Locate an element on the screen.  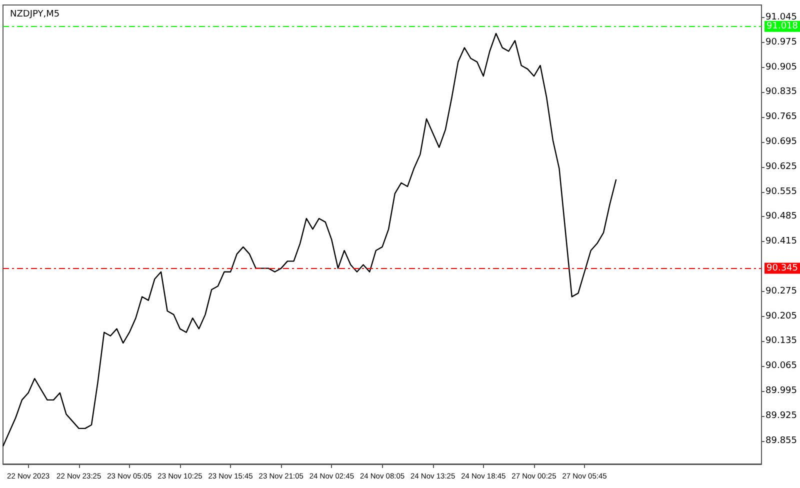
y-tick-label: 90.415 is located at coordinates (782, 241).